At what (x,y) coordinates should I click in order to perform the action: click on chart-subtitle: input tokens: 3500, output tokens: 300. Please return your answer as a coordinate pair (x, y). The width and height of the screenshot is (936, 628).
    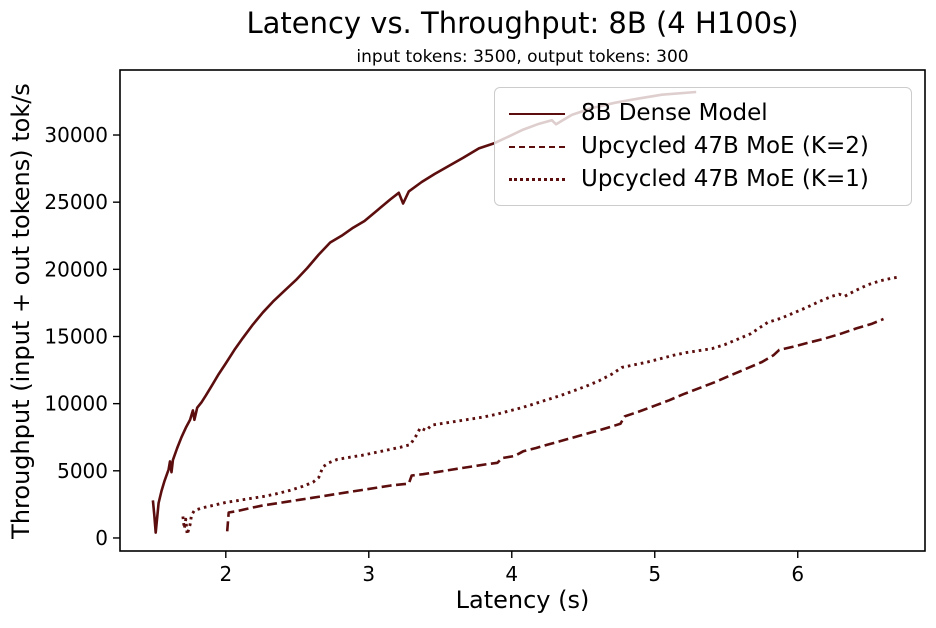
    Looking at the image, I should click on (522, 57).